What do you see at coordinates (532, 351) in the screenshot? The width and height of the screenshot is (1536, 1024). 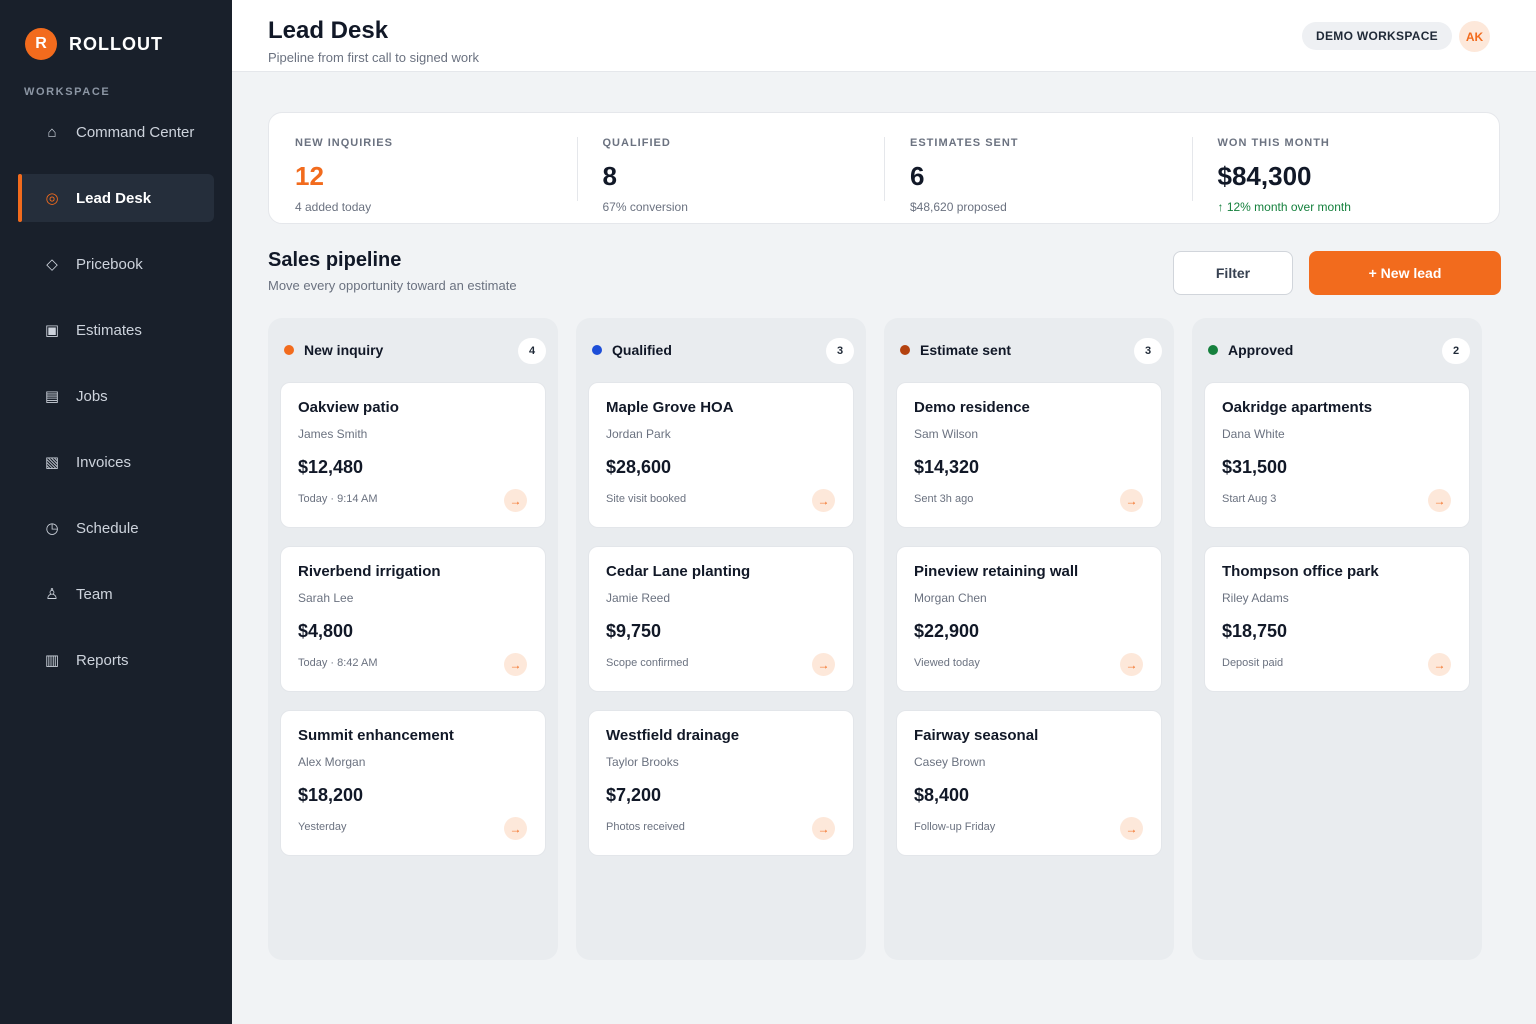 I see `column-count-badge: 4` at bounding box center [532, 351].